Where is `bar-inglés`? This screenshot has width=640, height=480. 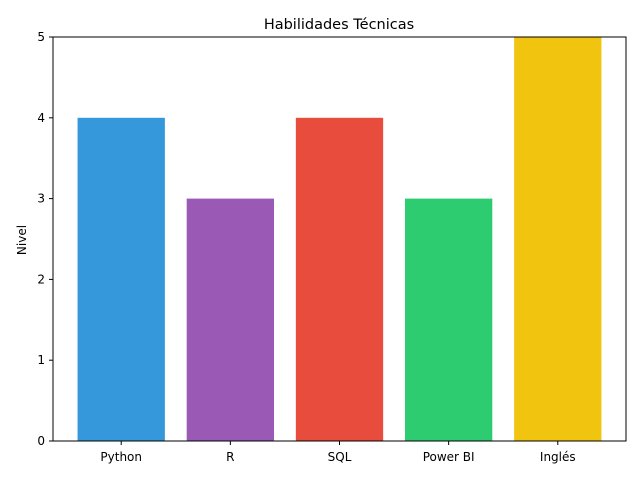 bar-inglés is located at coordinates (558, 239).